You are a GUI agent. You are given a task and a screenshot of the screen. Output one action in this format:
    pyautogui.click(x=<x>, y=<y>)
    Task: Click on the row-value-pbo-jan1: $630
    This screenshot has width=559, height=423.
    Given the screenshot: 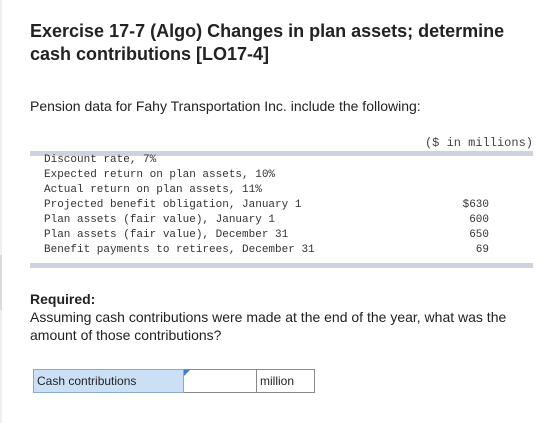 What is the action you would take?
    pyautogui.click(x=475, y=205)
    